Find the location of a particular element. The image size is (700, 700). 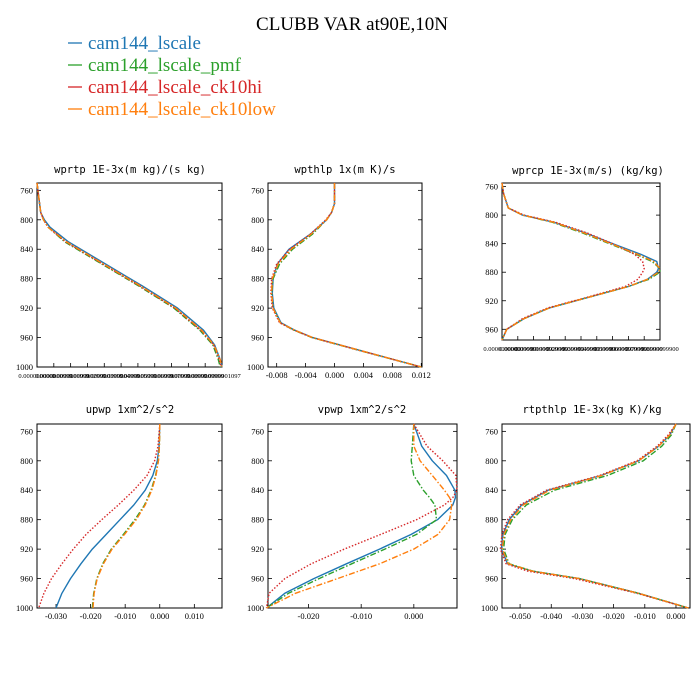

x-tick-label: 0.0000000999 is located at coordinates (53, 376).